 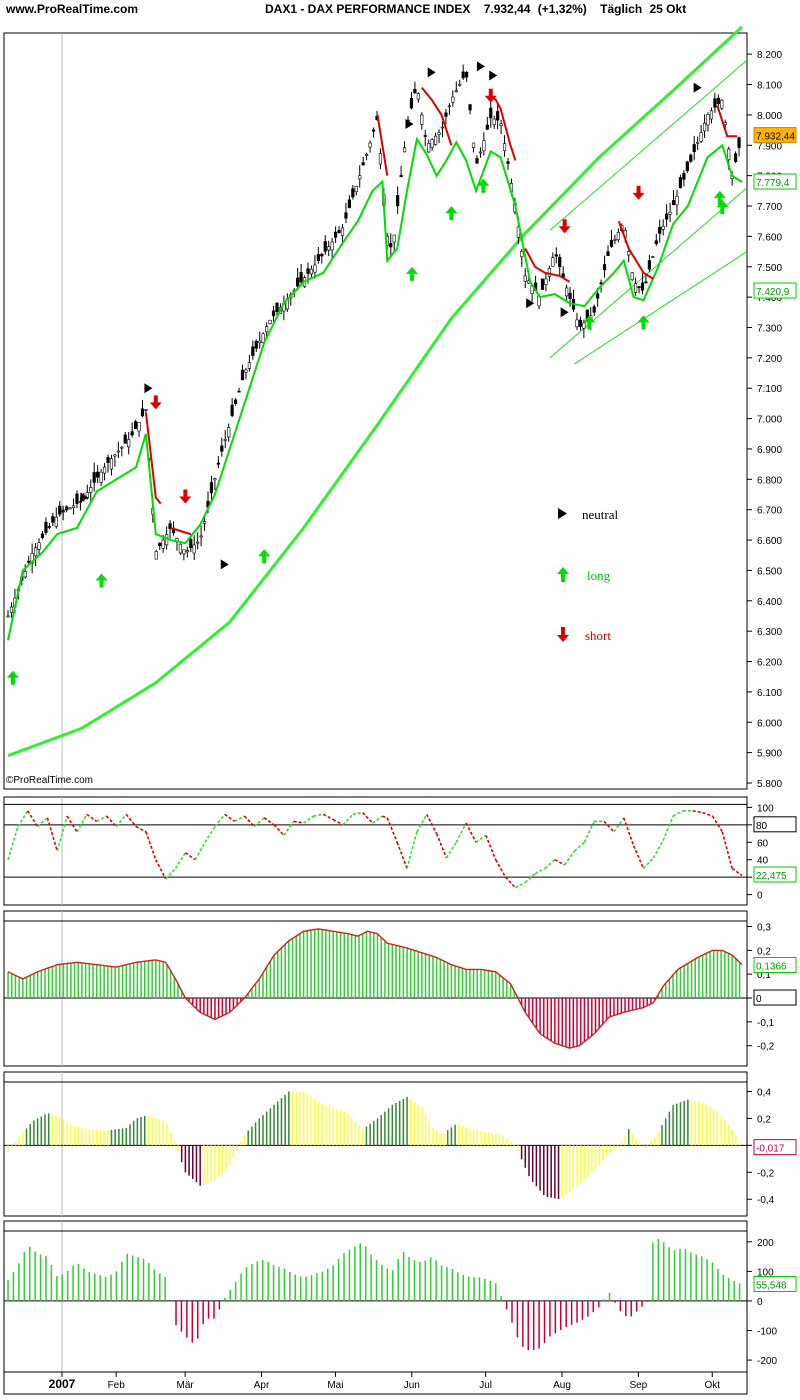 What do you see at coordinates (400, 1296) in the screenshot?
I see `oscillator-3-panel: 200 100 0 -100 -200 55,548` at bounding box center [400, 1296].